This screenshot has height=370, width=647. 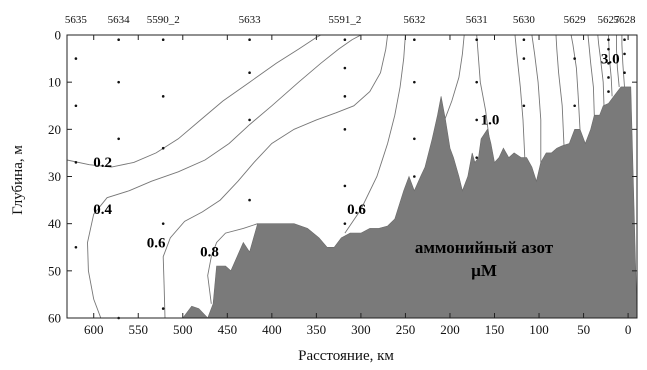 What do you see at coordinates (163, 20) in the screenshot?
I see `station-label: 5590_2` at bounding box center [163, 20].